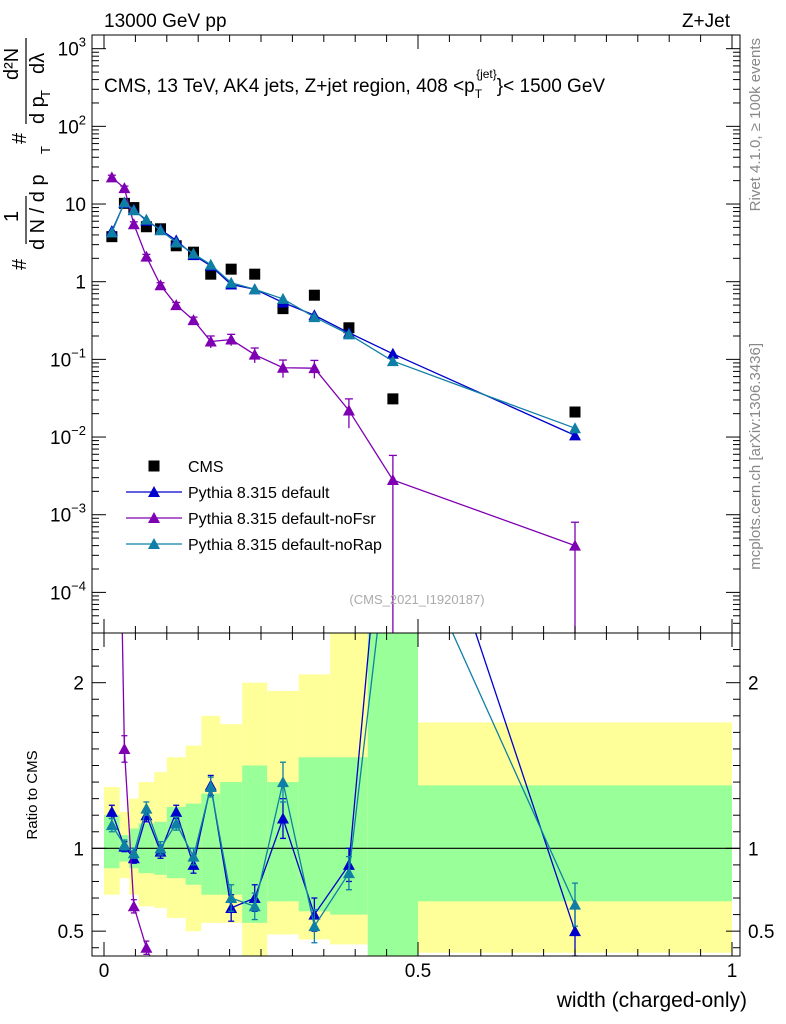 This screenshot has width=786, height=1024. I want to click on plot-title-end: }< 1500 GeV, so click(551, 86).